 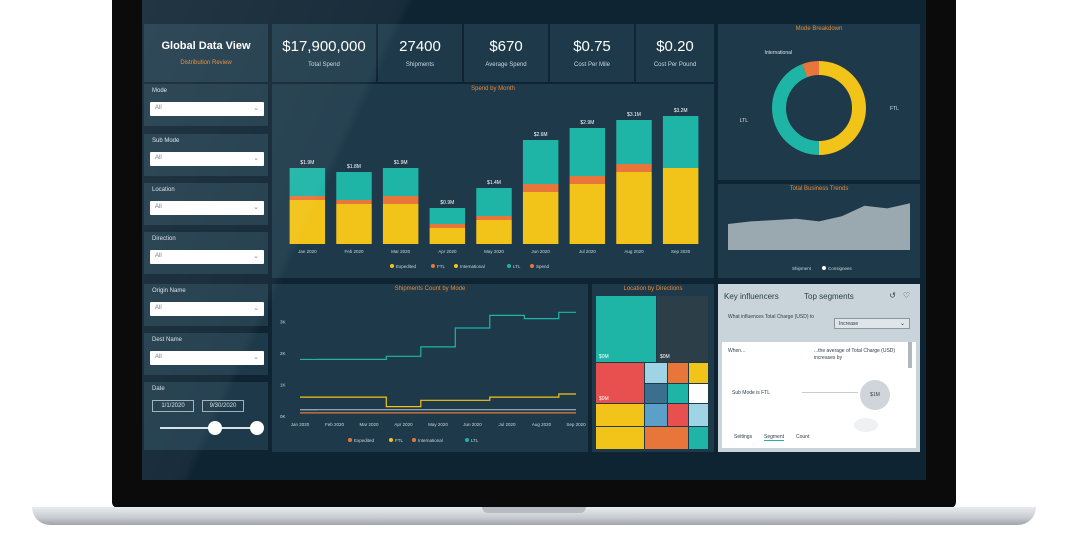 What do you see at coordinates (576, 424) in the screenshot?
I see `x-tick-label: Sep 2020` at bounding box center [576, 424].